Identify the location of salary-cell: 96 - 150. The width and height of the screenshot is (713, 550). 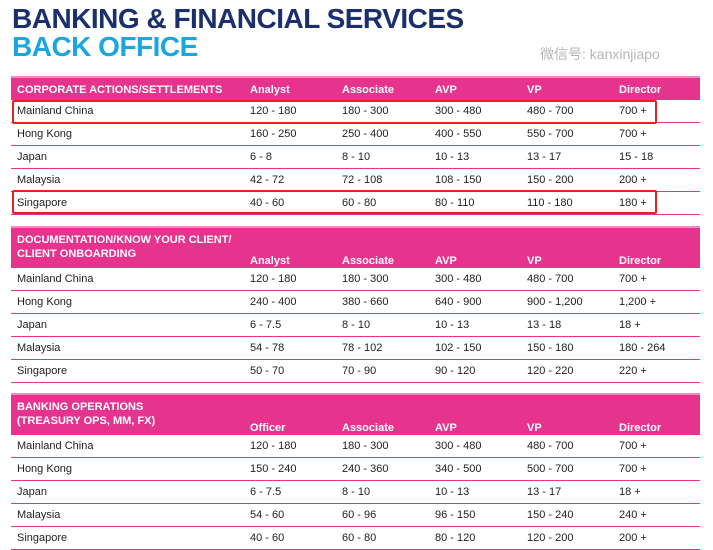
(455, 515).